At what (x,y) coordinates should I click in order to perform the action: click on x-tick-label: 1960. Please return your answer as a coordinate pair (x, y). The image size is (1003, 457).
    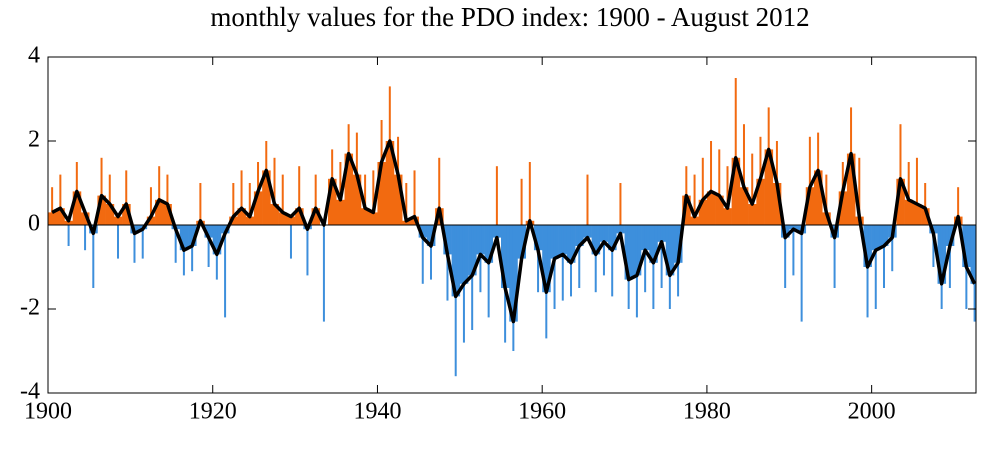
    Looking at the image, I should click on (542, 412).